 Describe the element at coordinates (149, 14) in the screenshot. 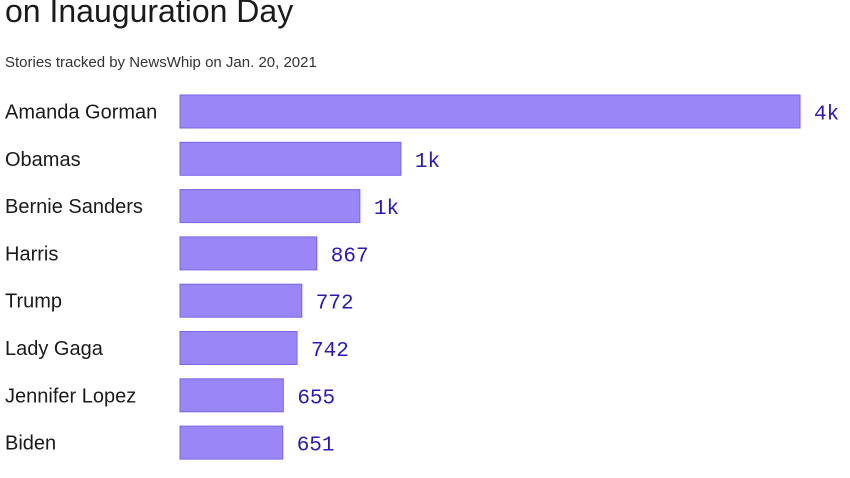

I see `chart-title: on Inauguration Day` at that location.